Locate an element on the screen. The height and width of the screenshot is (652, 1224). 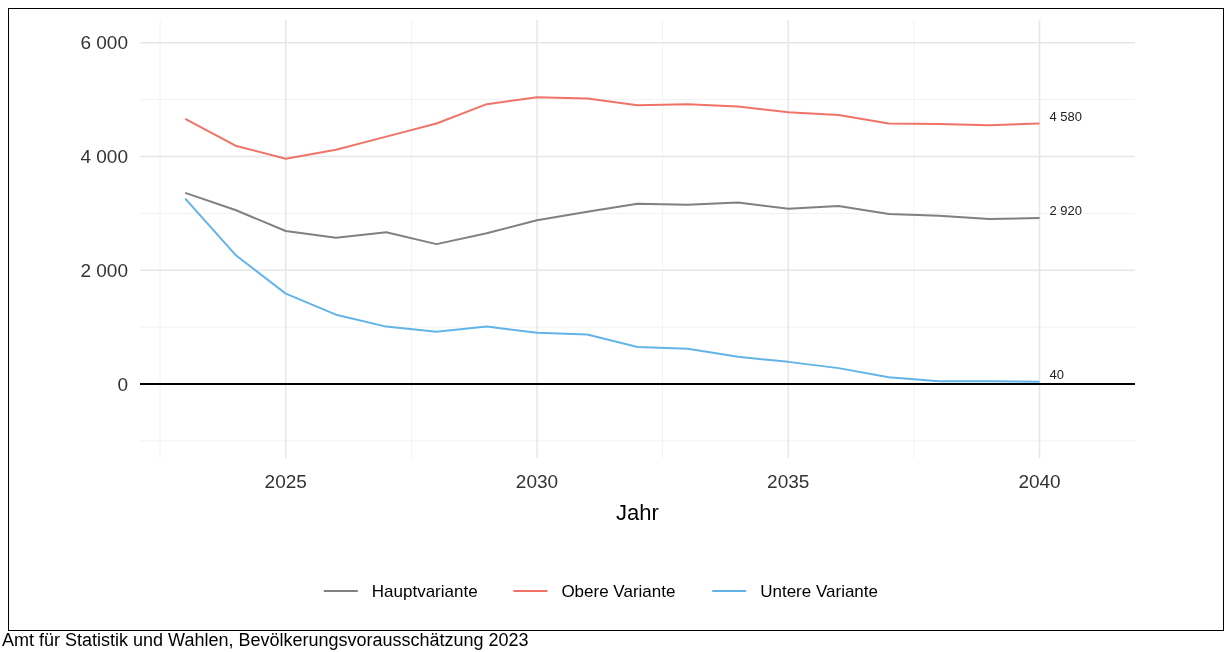
data-label: 4 580 is located at coordinates (1066, 116).